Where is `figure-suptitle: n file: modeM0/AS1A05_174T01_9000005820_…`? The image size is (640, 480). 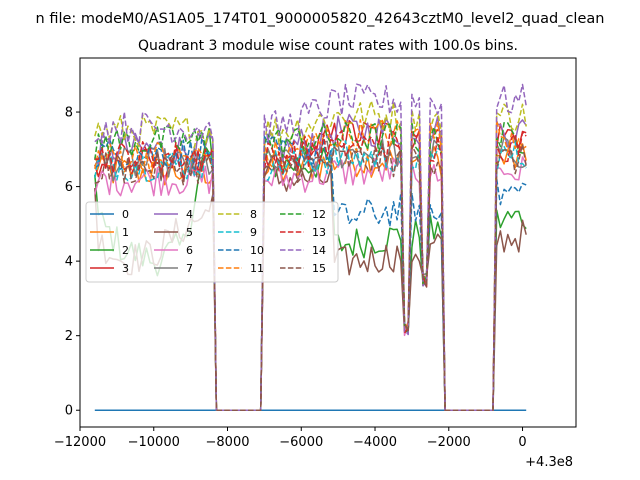 figure-suptitle: n file: modeM0/AS1A05_174T01_9000005820_… is located at coordinates (320, 19).